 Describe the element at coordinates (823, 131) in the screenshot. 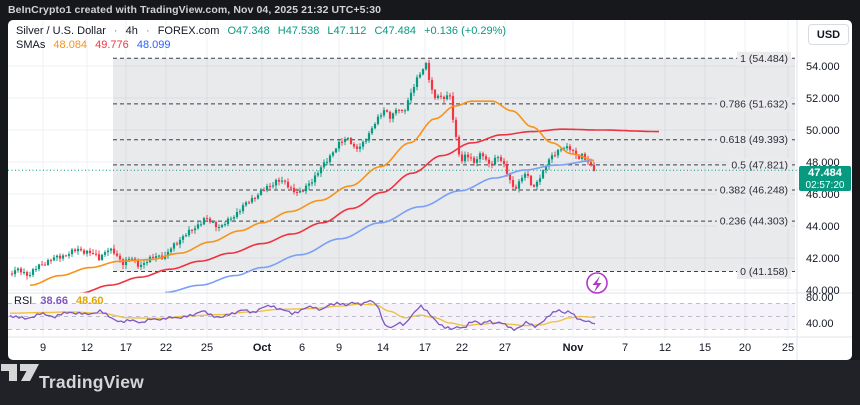

I see `svg-text: 50.000` at that location.